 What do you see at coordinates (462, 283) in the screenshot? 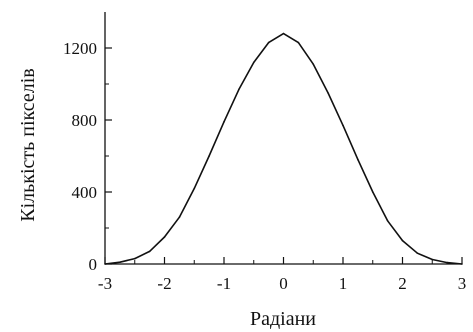
I see `x-tick-label: 3` at bounding box center [462, 283].